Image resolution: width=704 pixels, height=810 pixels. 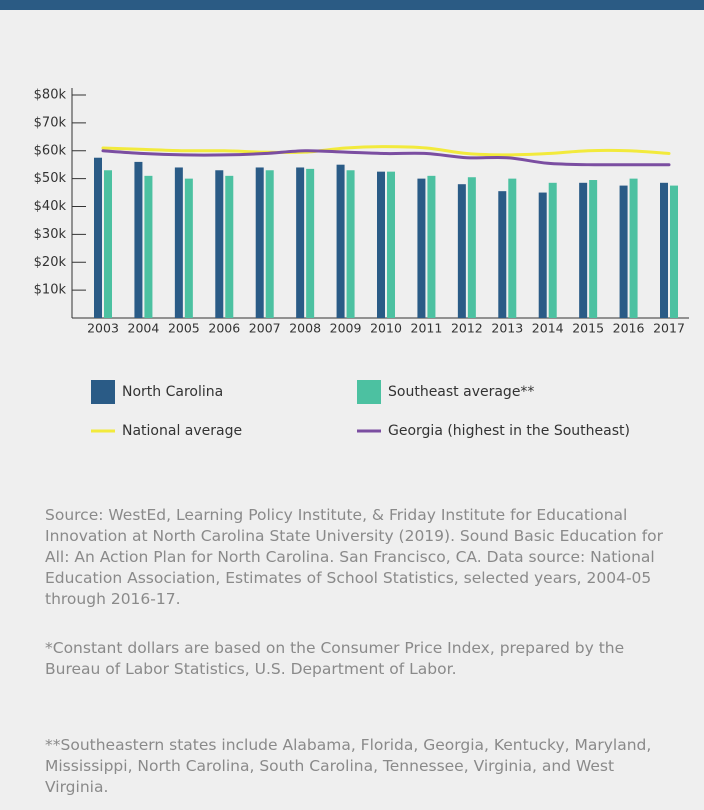 I want to click on x-tick-label: 2017, so click(x=669, y=328).